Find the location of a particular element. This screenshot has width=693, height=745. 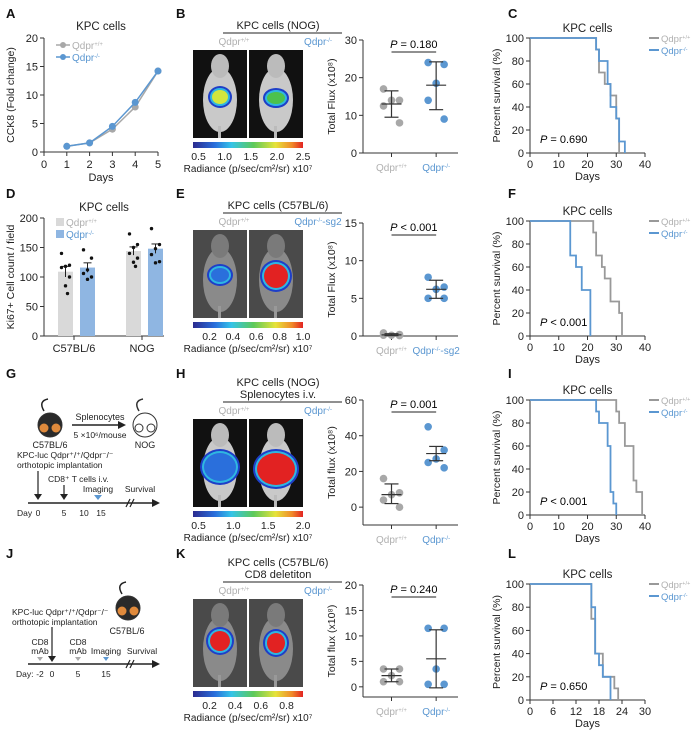

panel-letter-g: G is located at coordinates (11, 373).